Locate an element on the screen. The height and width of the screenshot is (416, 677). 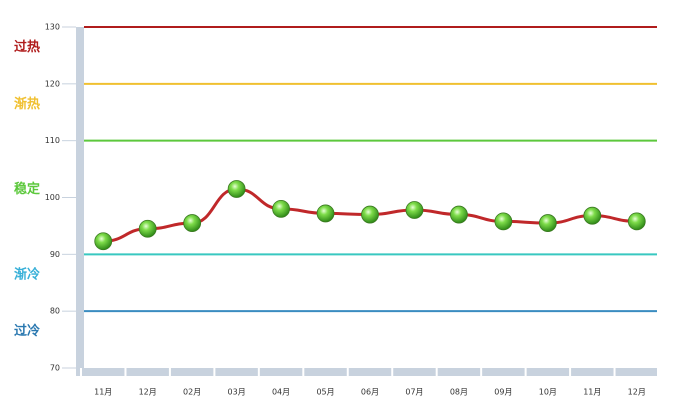
y-tick-label: 120 is located at coordinates (52, 83).